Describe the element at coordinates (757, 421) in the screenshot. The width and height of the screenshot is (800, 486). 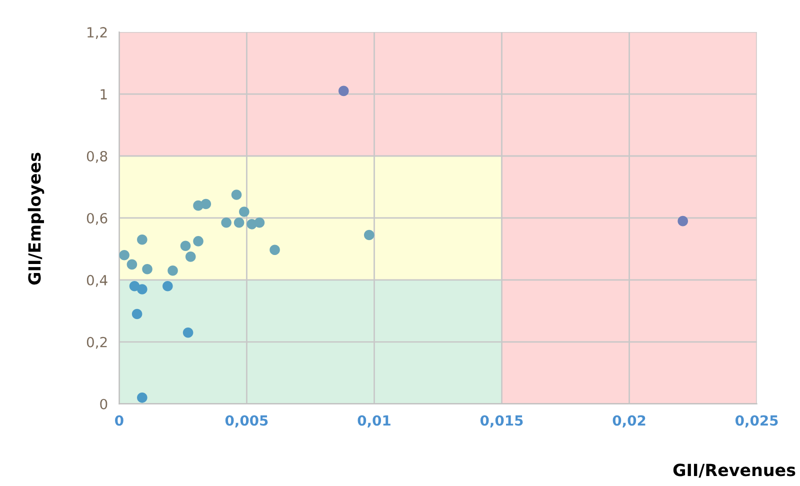
I see `x-tick-label: 0,025` at that location.